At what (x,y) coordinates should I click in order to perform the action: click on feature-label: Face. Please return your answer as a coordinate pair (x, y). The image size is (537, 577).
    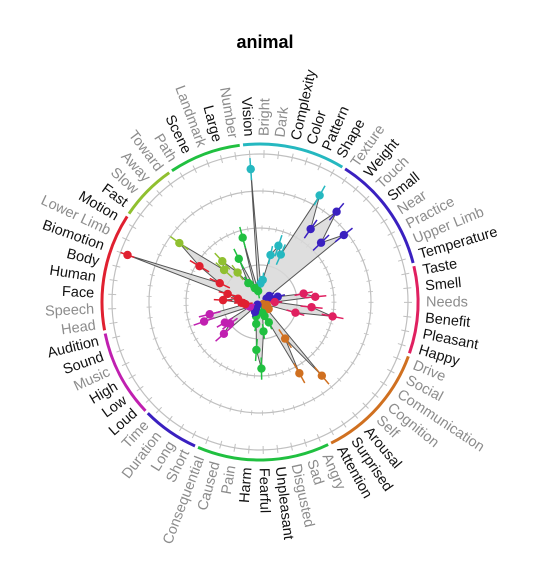
    Looking at the image, I should click on (78, 293).